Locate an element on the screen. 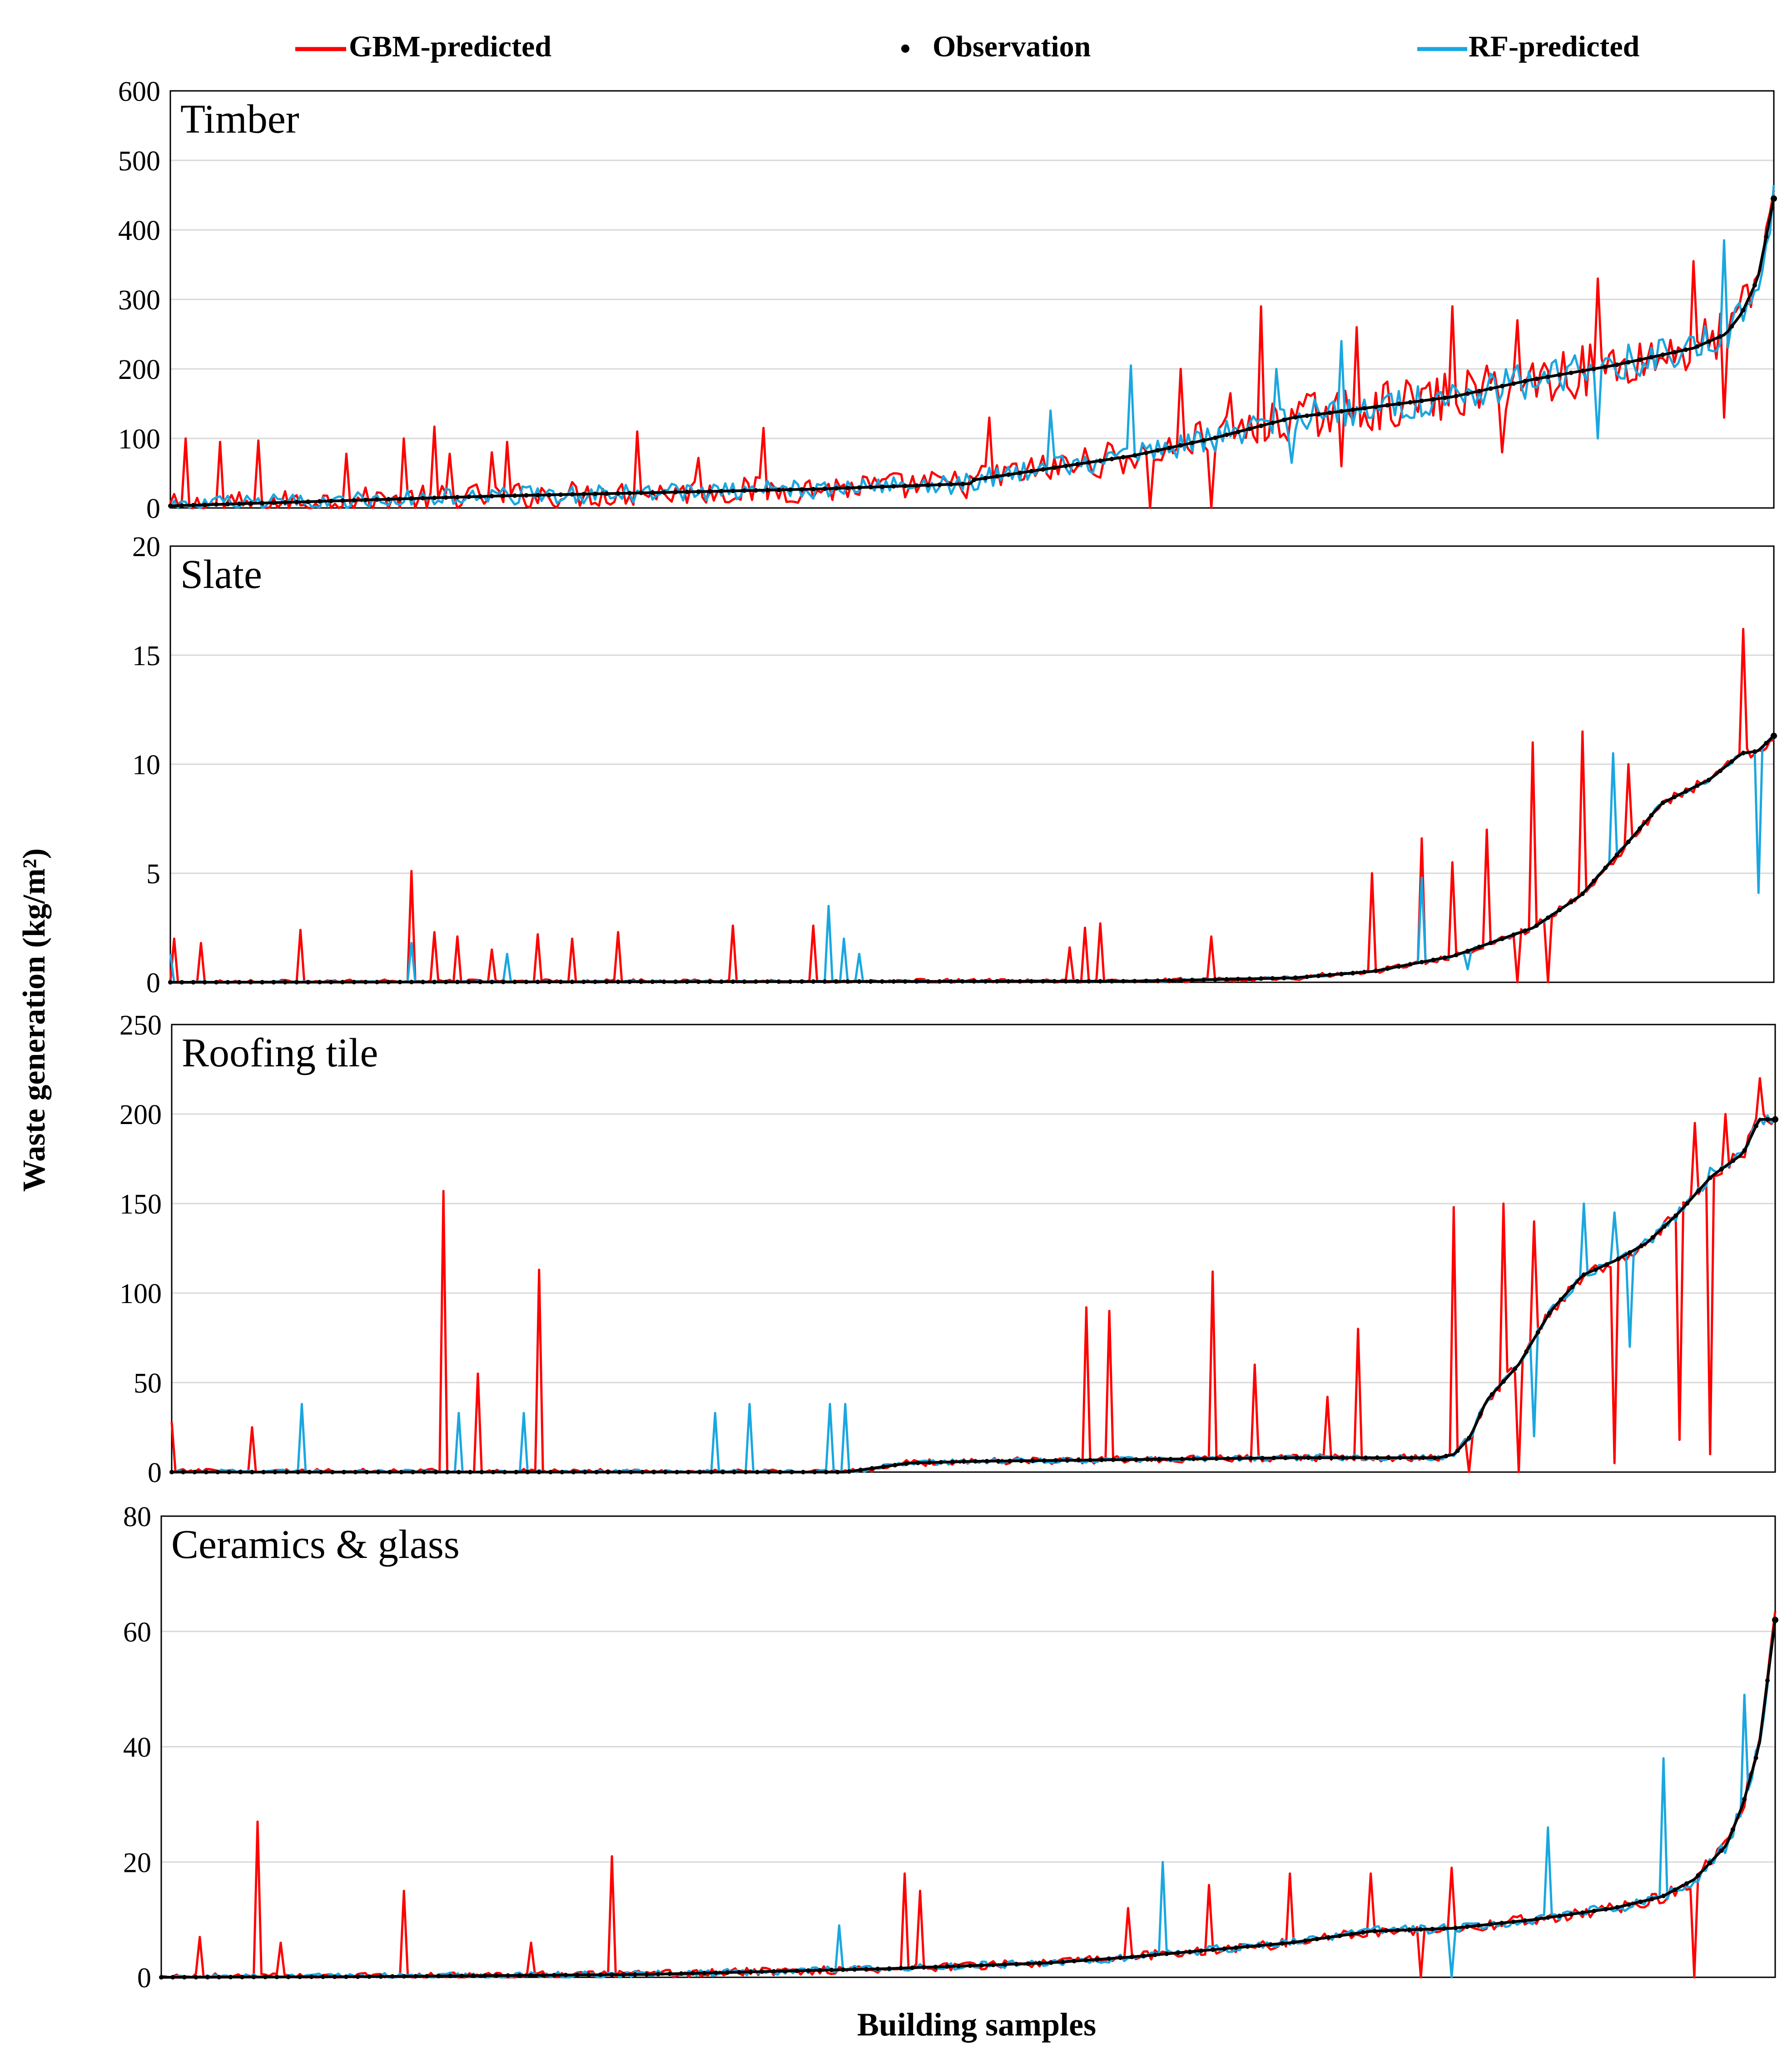 The height and width of the screenshot is (2050, 1792). x-axis-label: Building samples is located at coordinates (977, 2024).